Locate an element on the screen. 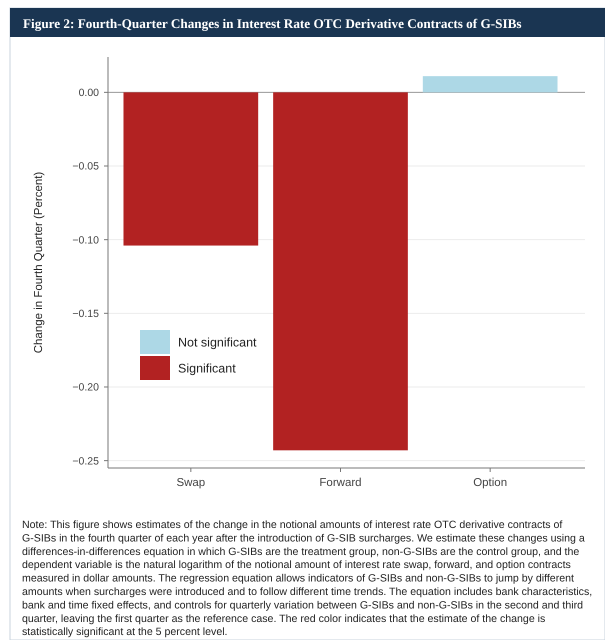  x-tick-label: Forward is located at coordinates (340, 483).